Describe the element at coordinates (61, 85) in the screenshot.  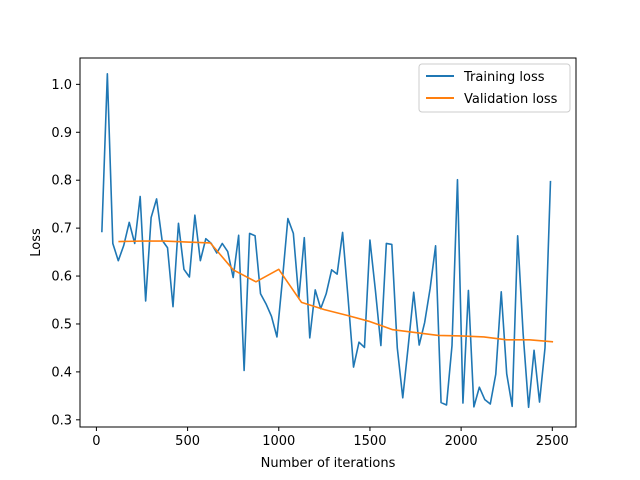
I see `y-tick-label: 1.0` at that location.